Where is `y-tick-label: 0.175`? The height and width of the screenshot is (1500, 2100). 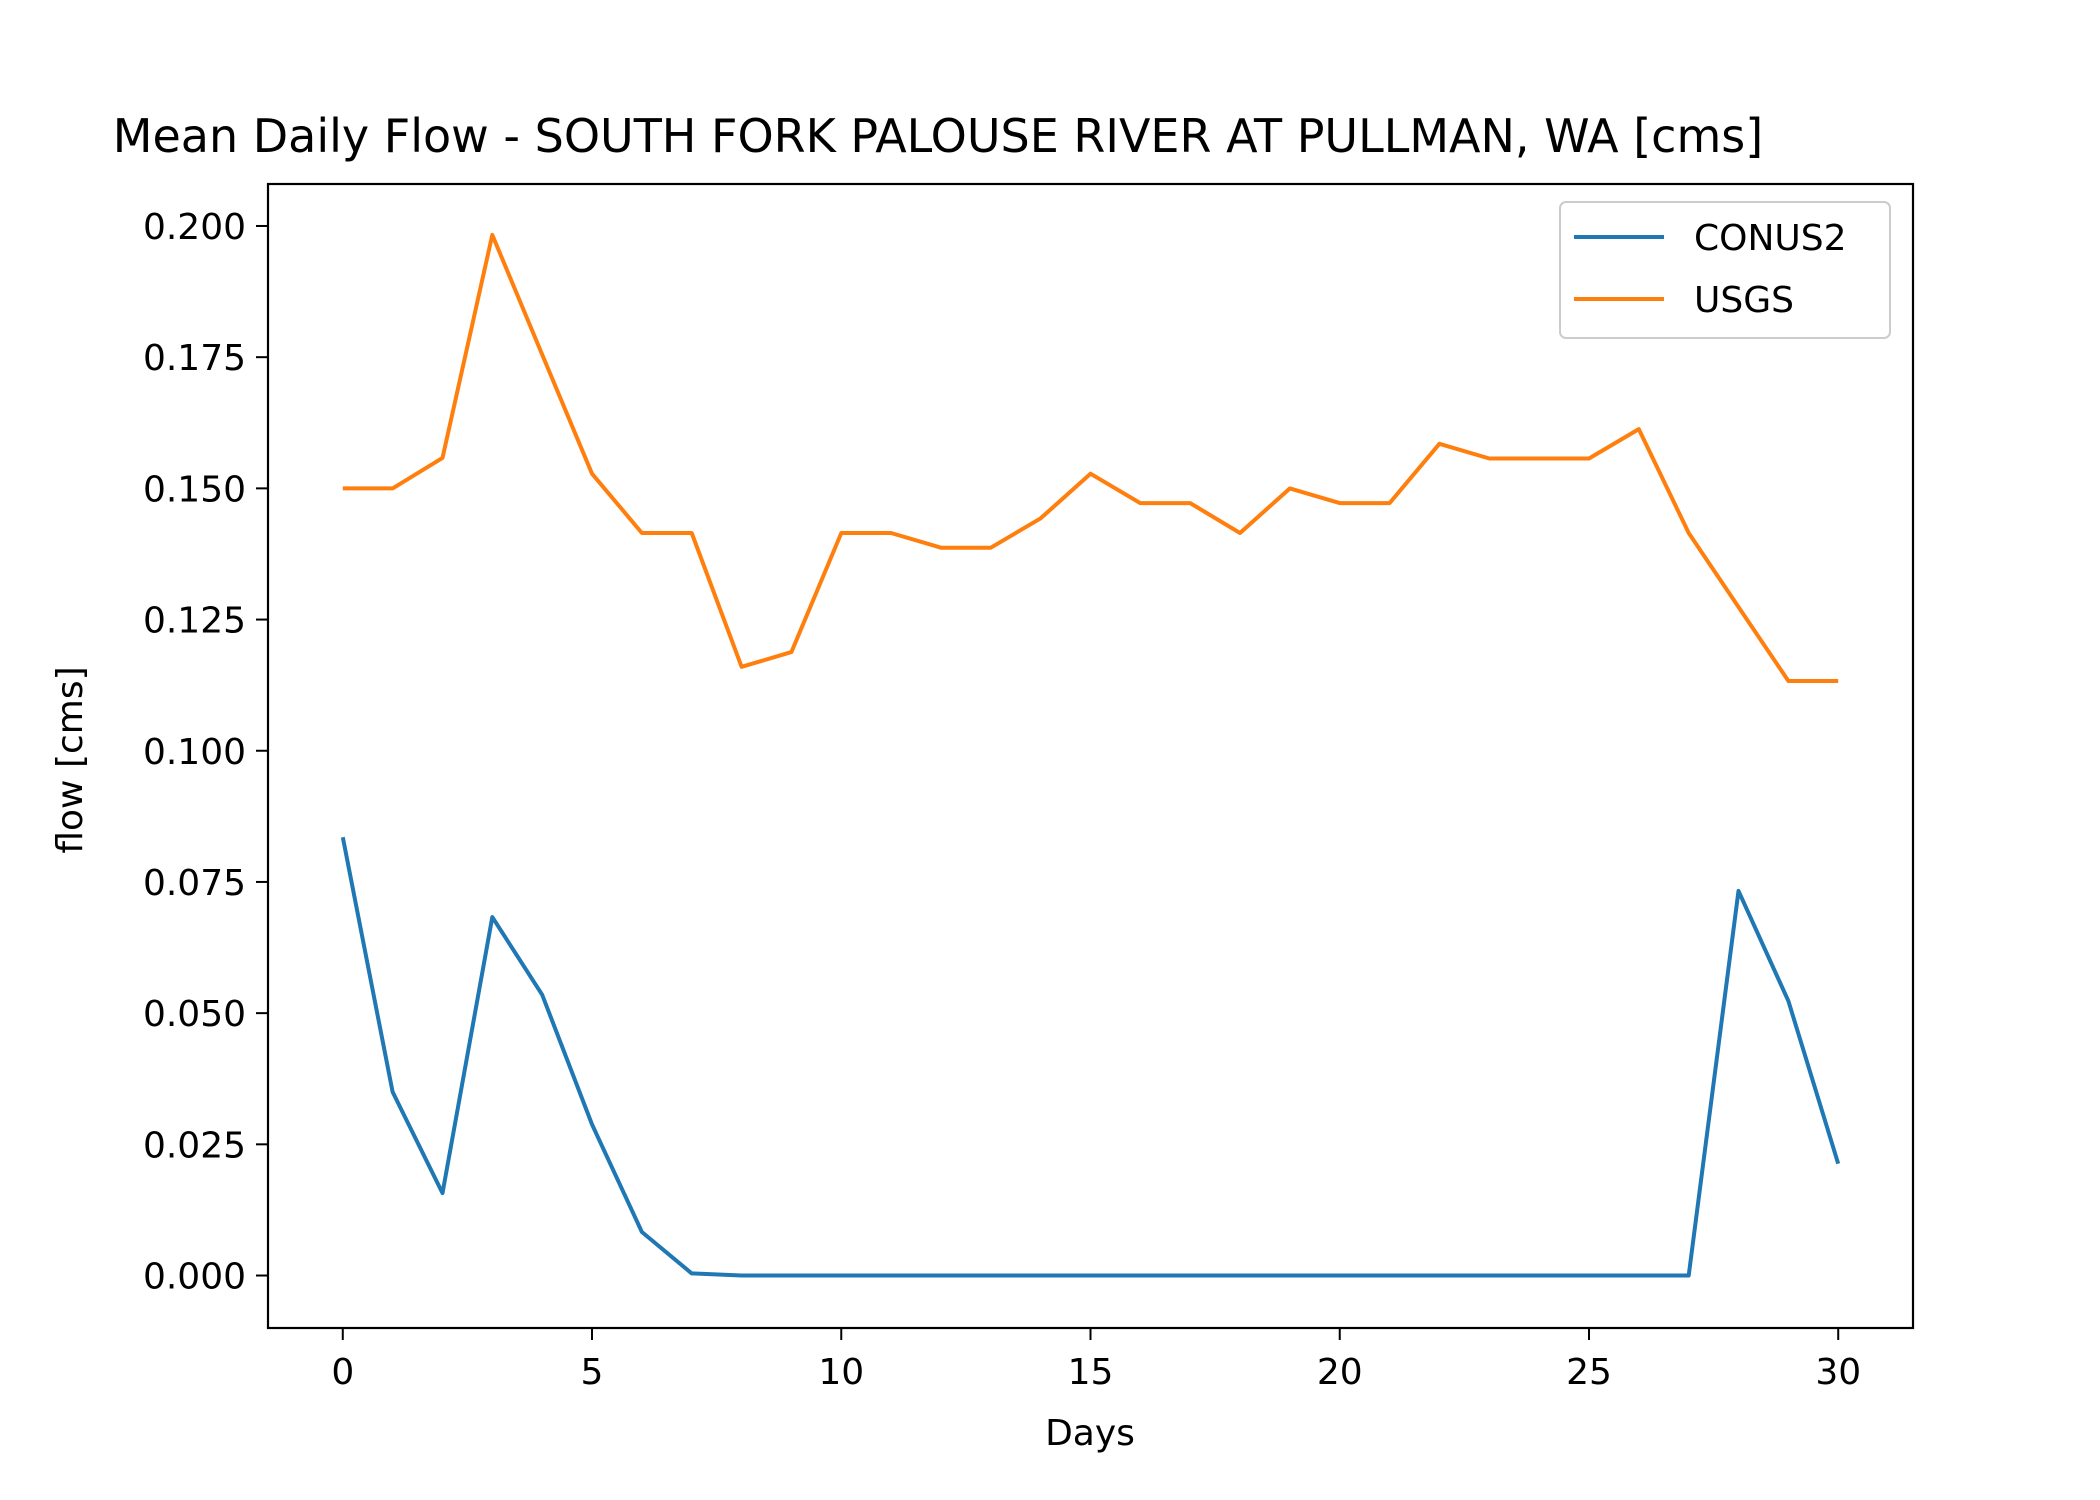
y-tick-label: 0.175 is located at coordinates (194, 358).